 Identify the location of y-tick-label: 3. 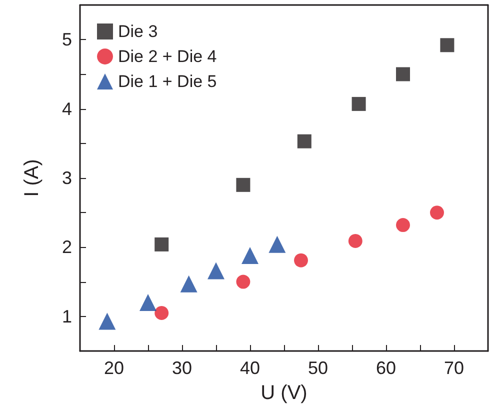
(67, 178).